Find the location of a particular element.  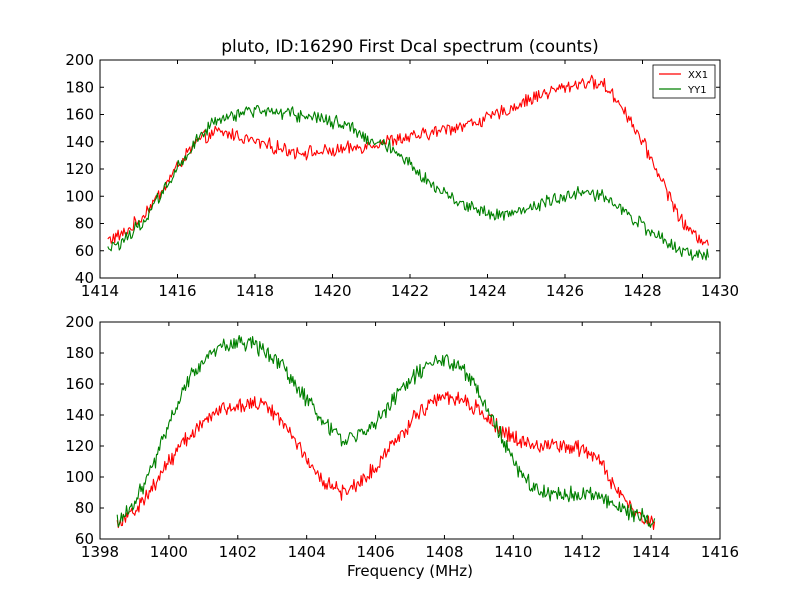

x-tick-label: 1412 is located at coordinates (582, 552).